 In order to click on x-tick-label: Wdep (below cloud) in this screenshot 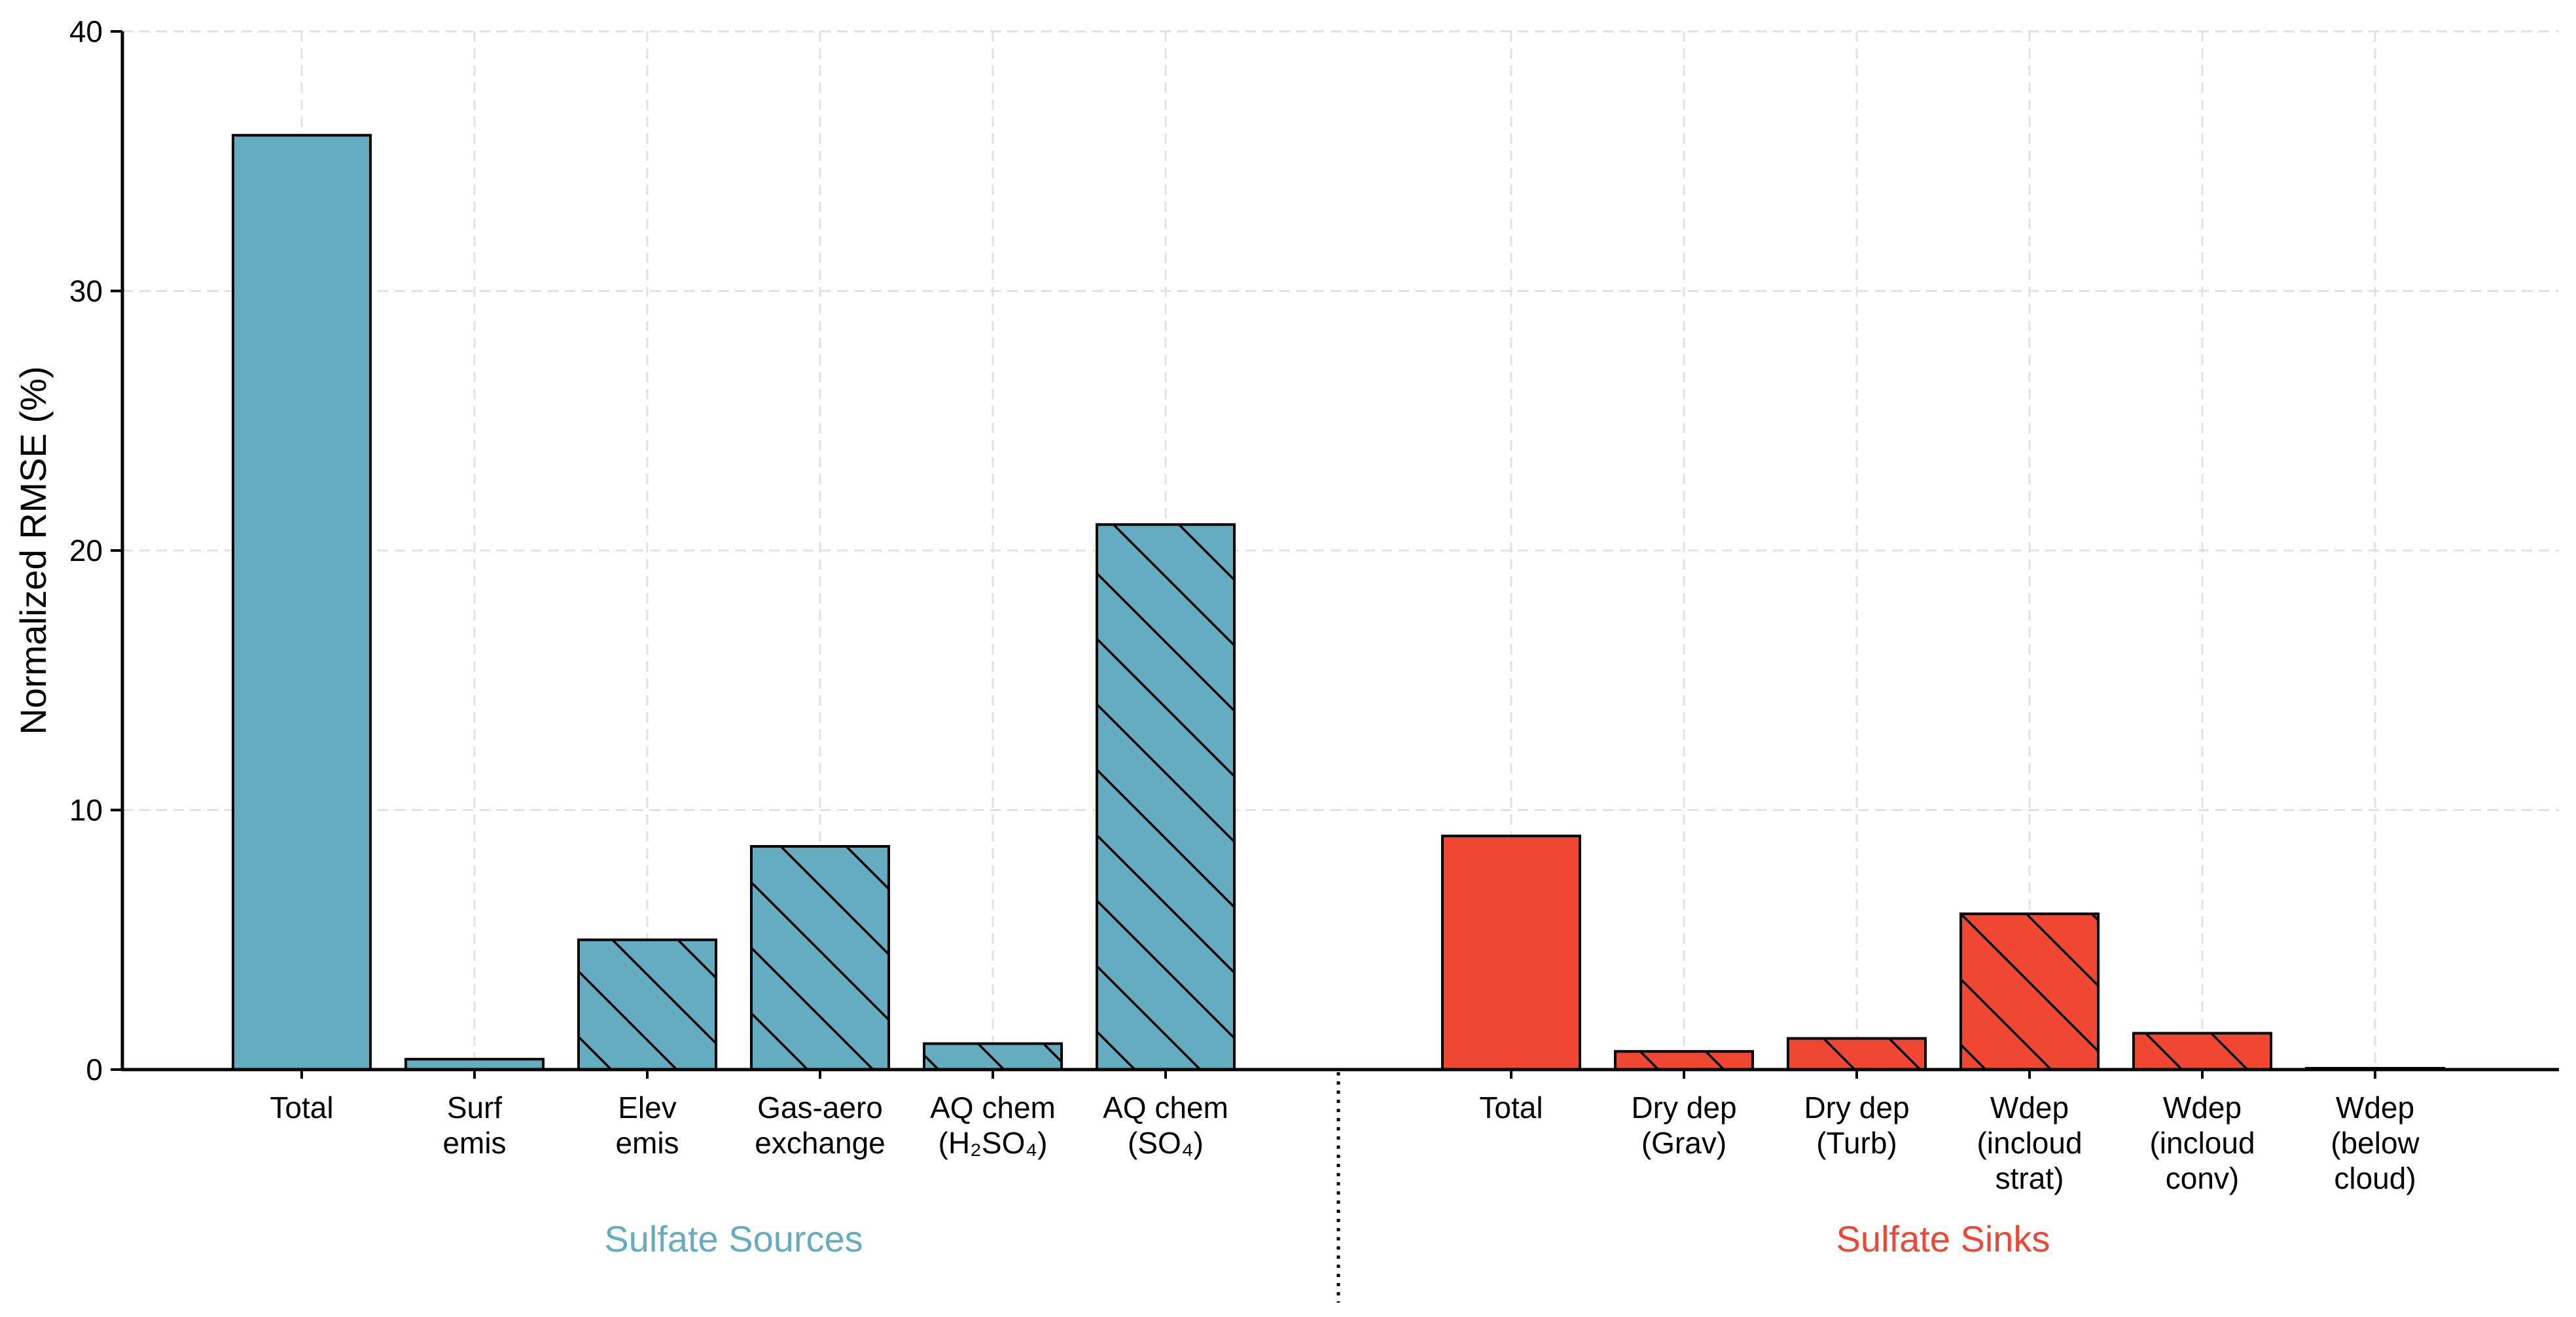, I will do `click(2375, 1143)`.